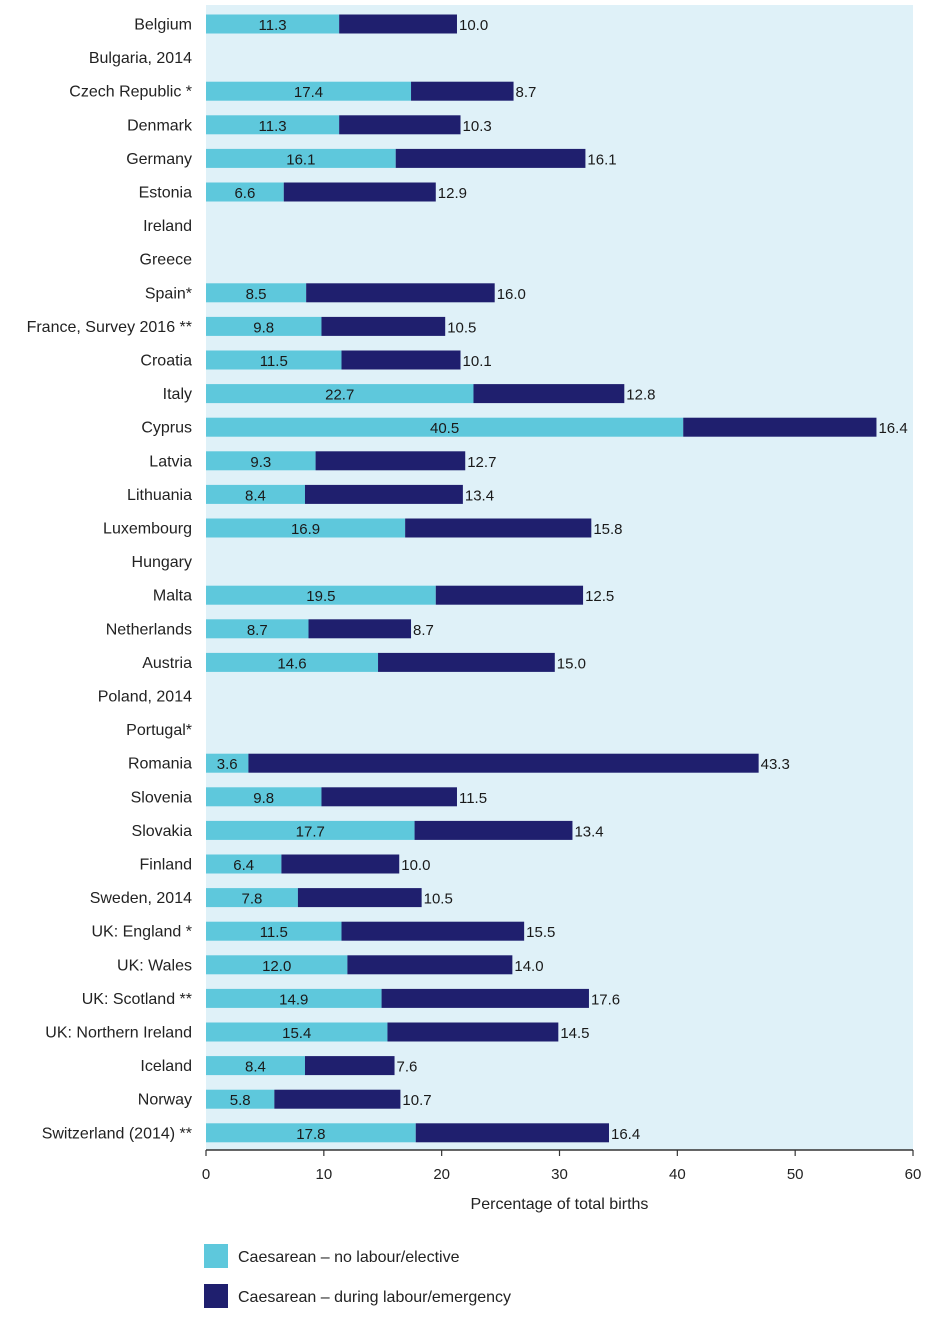  What do you see at coordinates (117, 1133) in the screenshot?
I see `category-label: Switzerland (2014) **` at bounding box center [117, 1133].